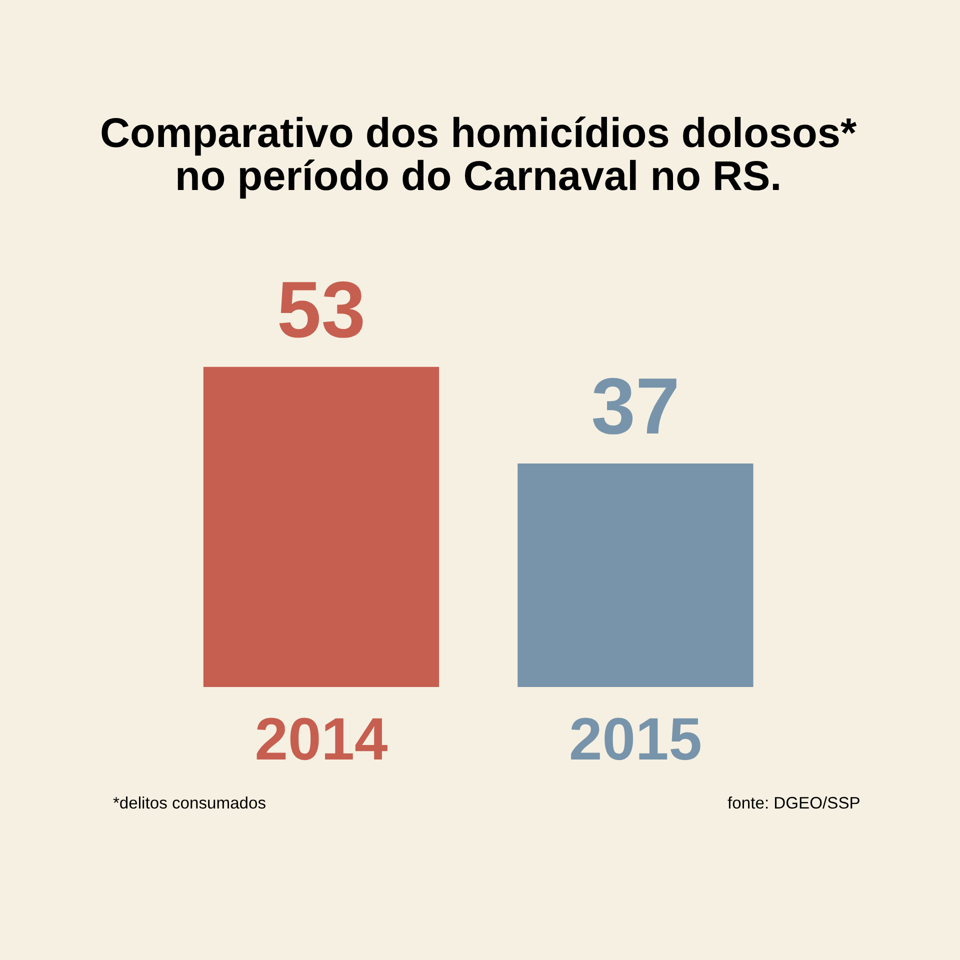 The width and height of the screenshot is (960, 960). I want to click on x-tick-label: 2015, so click(635, 738).